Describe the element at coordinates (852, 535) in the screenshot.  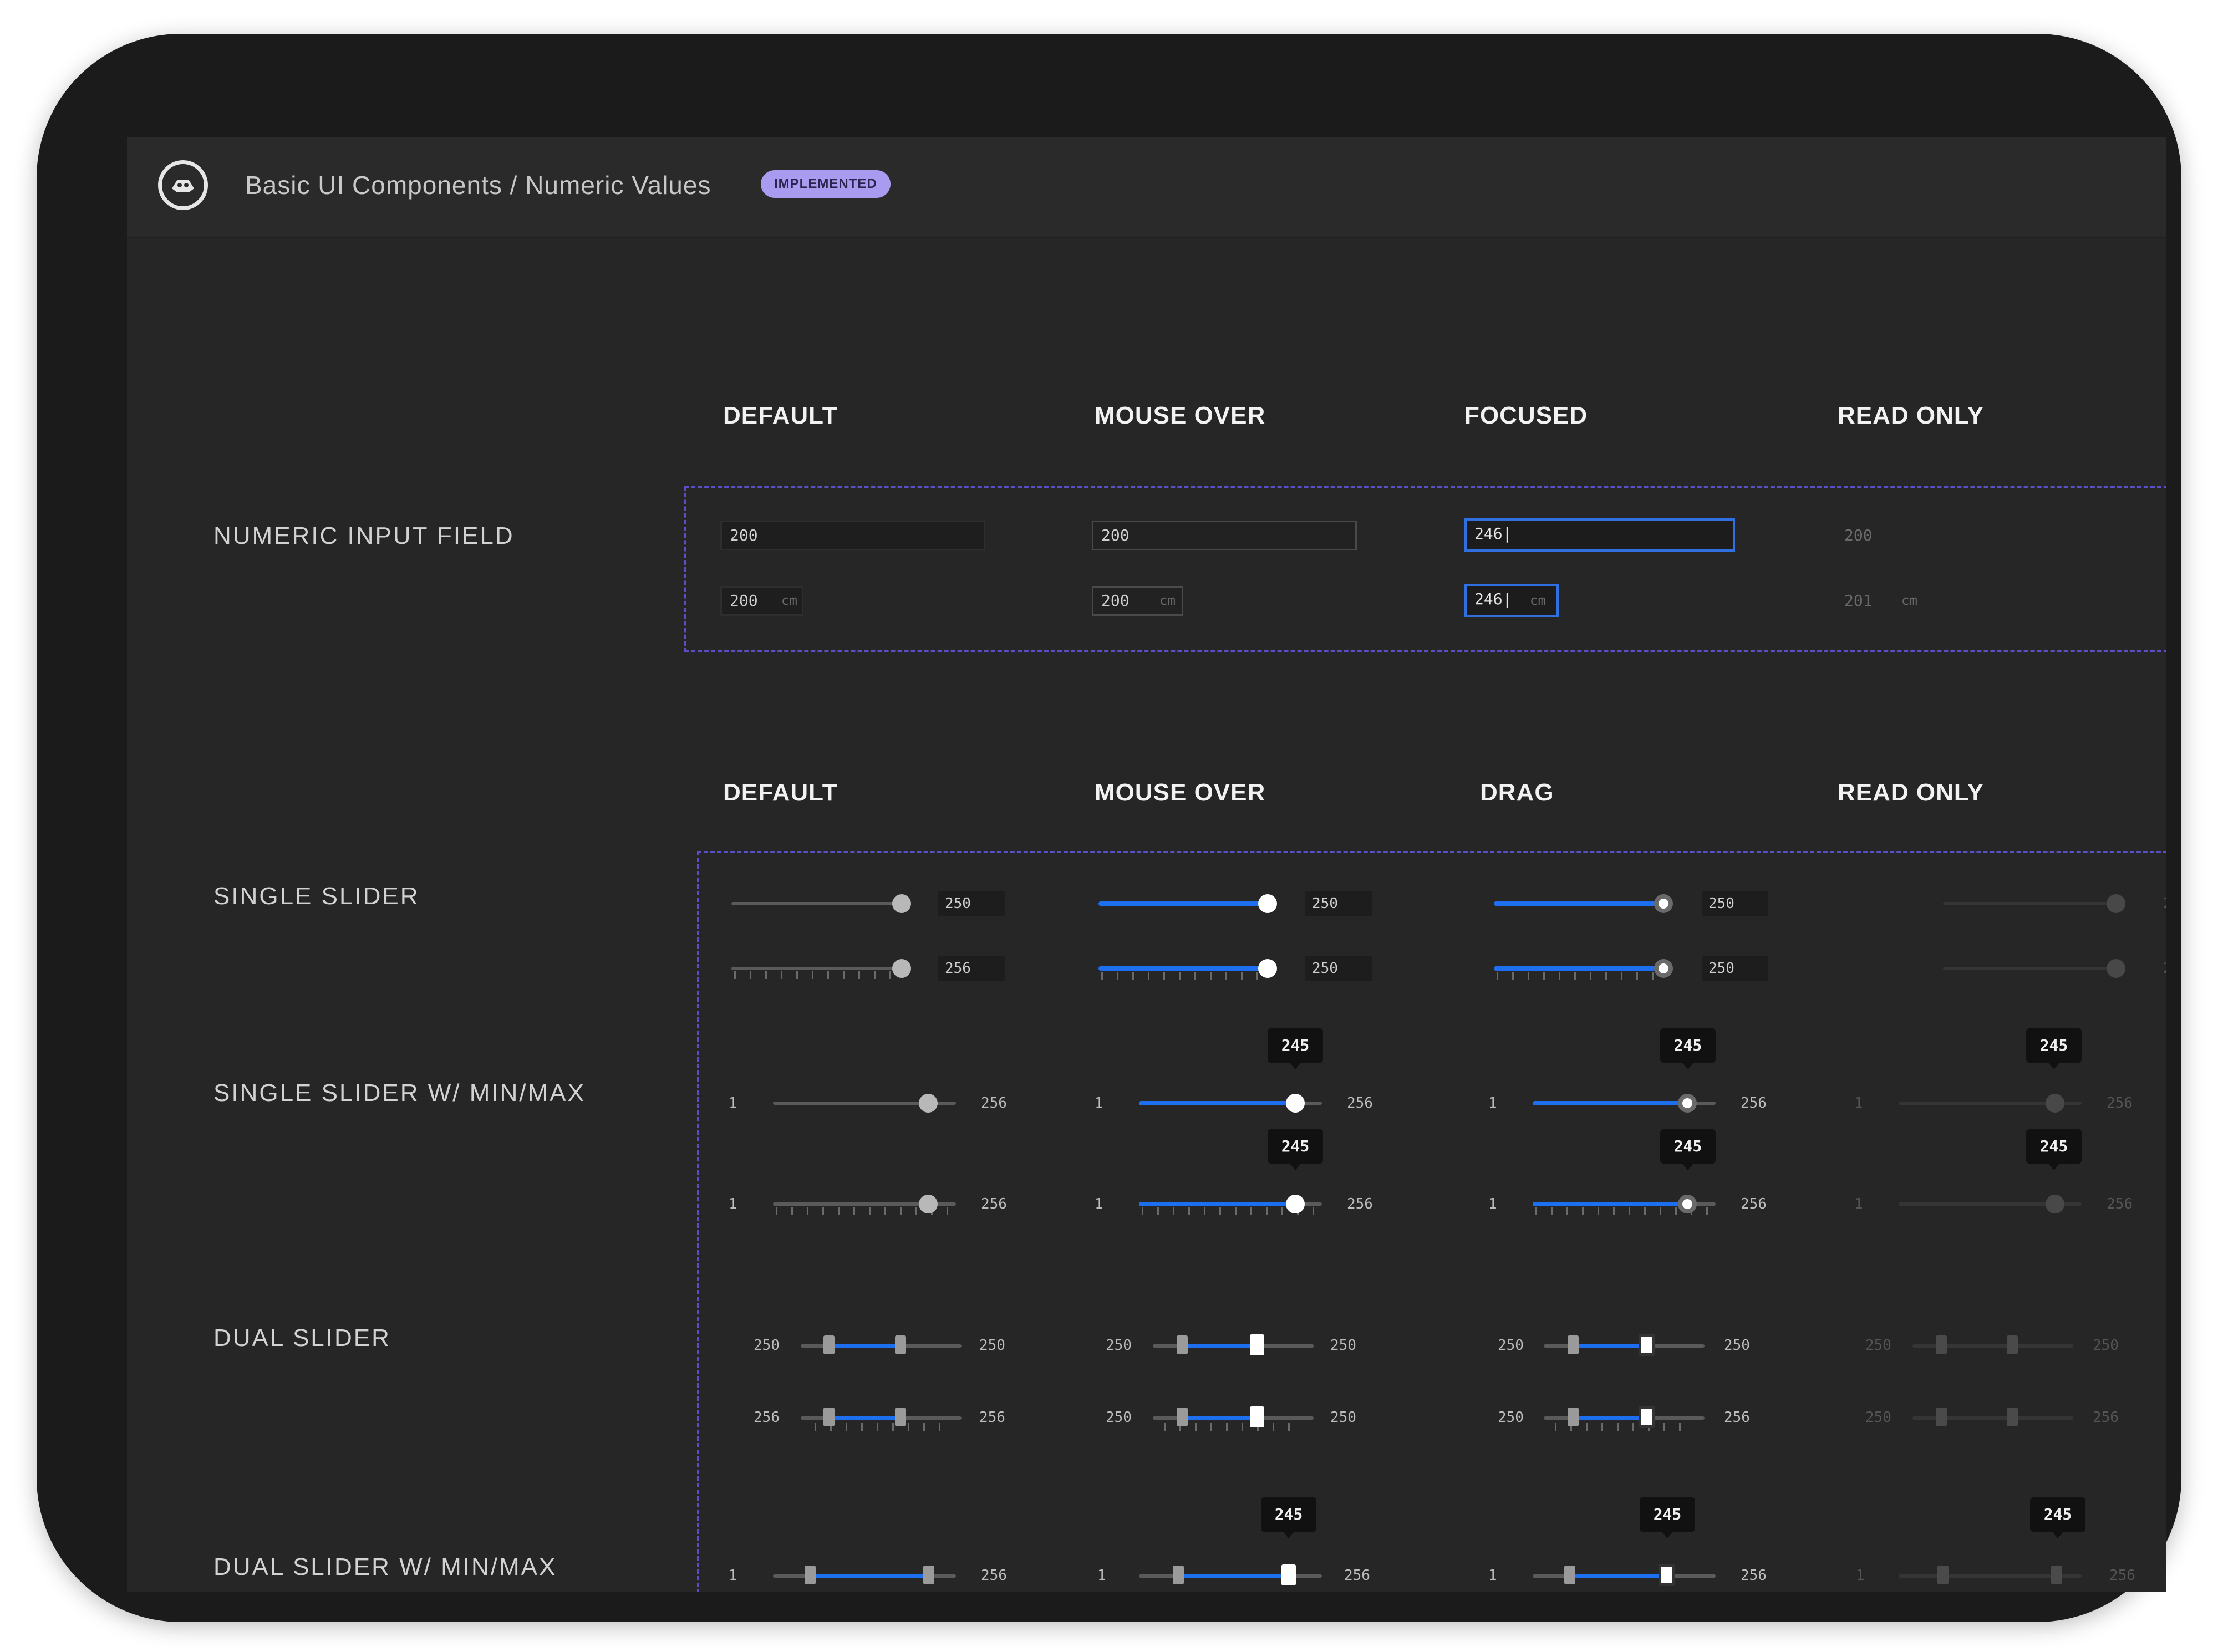
I see `numeric-input-default: 200` at that location.